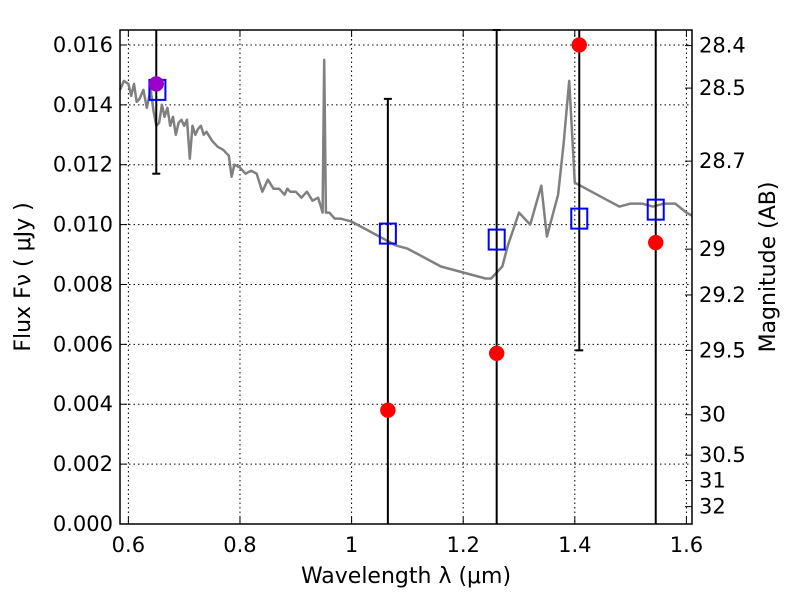 This screenshot has width=800, height=600. Describe the element at coordinates (239, 545) in the screenshot. I see `x-tick-label: 0.8` at that location.